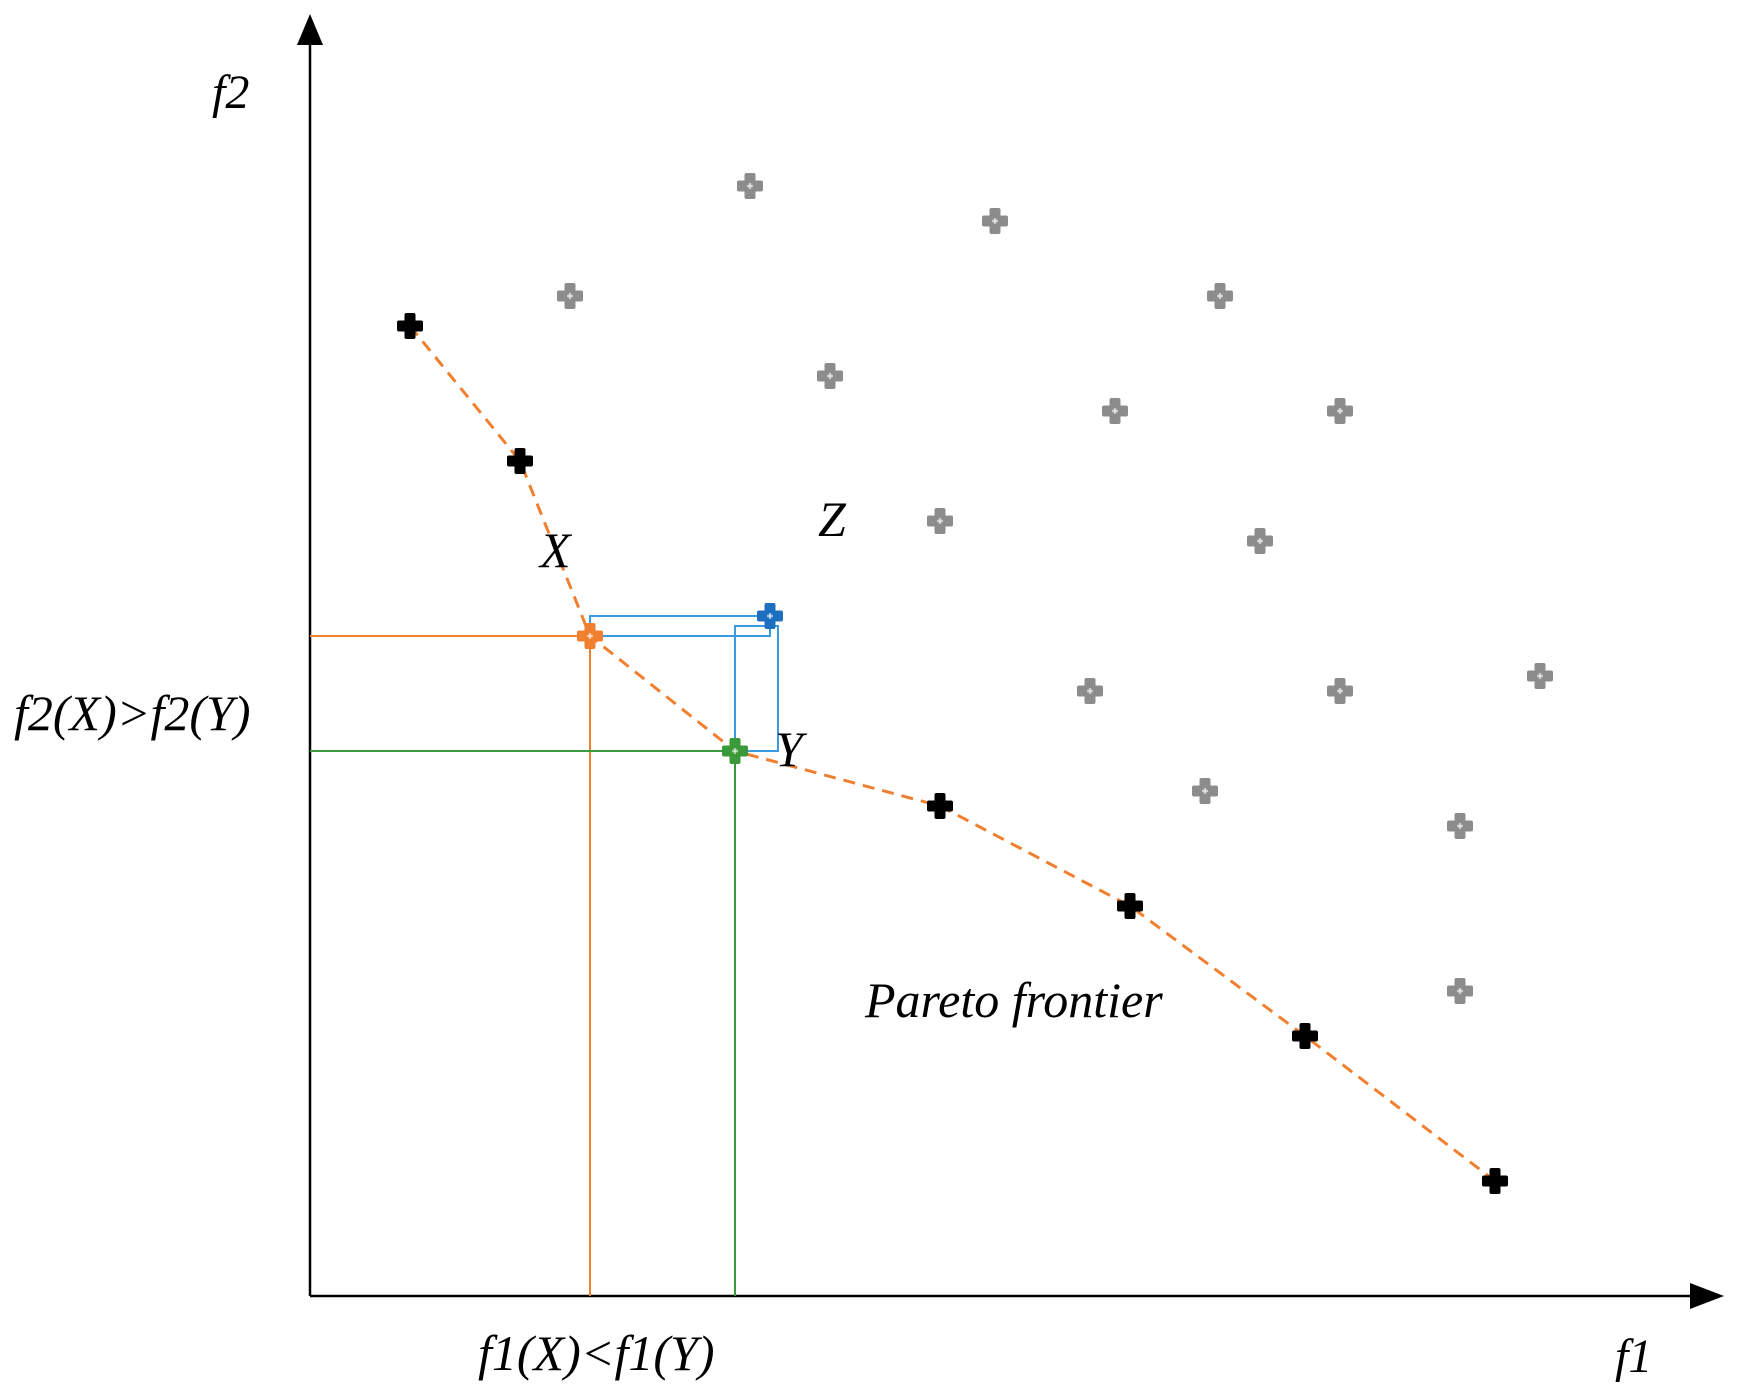 This screenshot has height=1398, width=1737. What do you see at coordinates (756, 688) in the screenshot?
I see `z-y-dominance-box` at bounding box center [756, 688].